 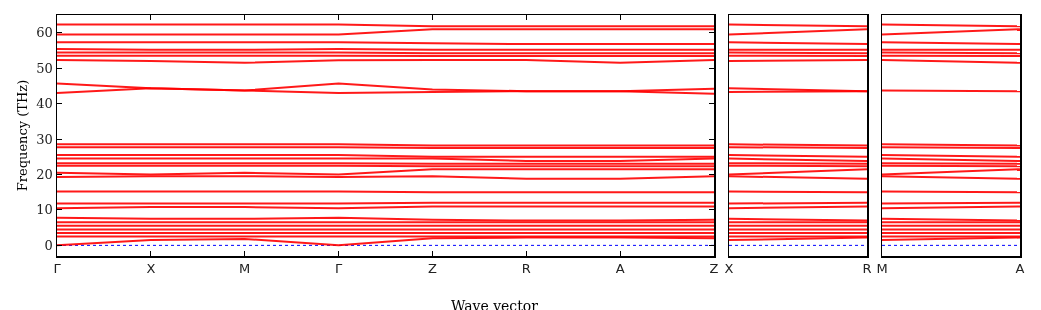 What do you see at coordinates (44, 33) in the screenshot?
I see `y-tick-label: 60` at bounding box center [44, 33].